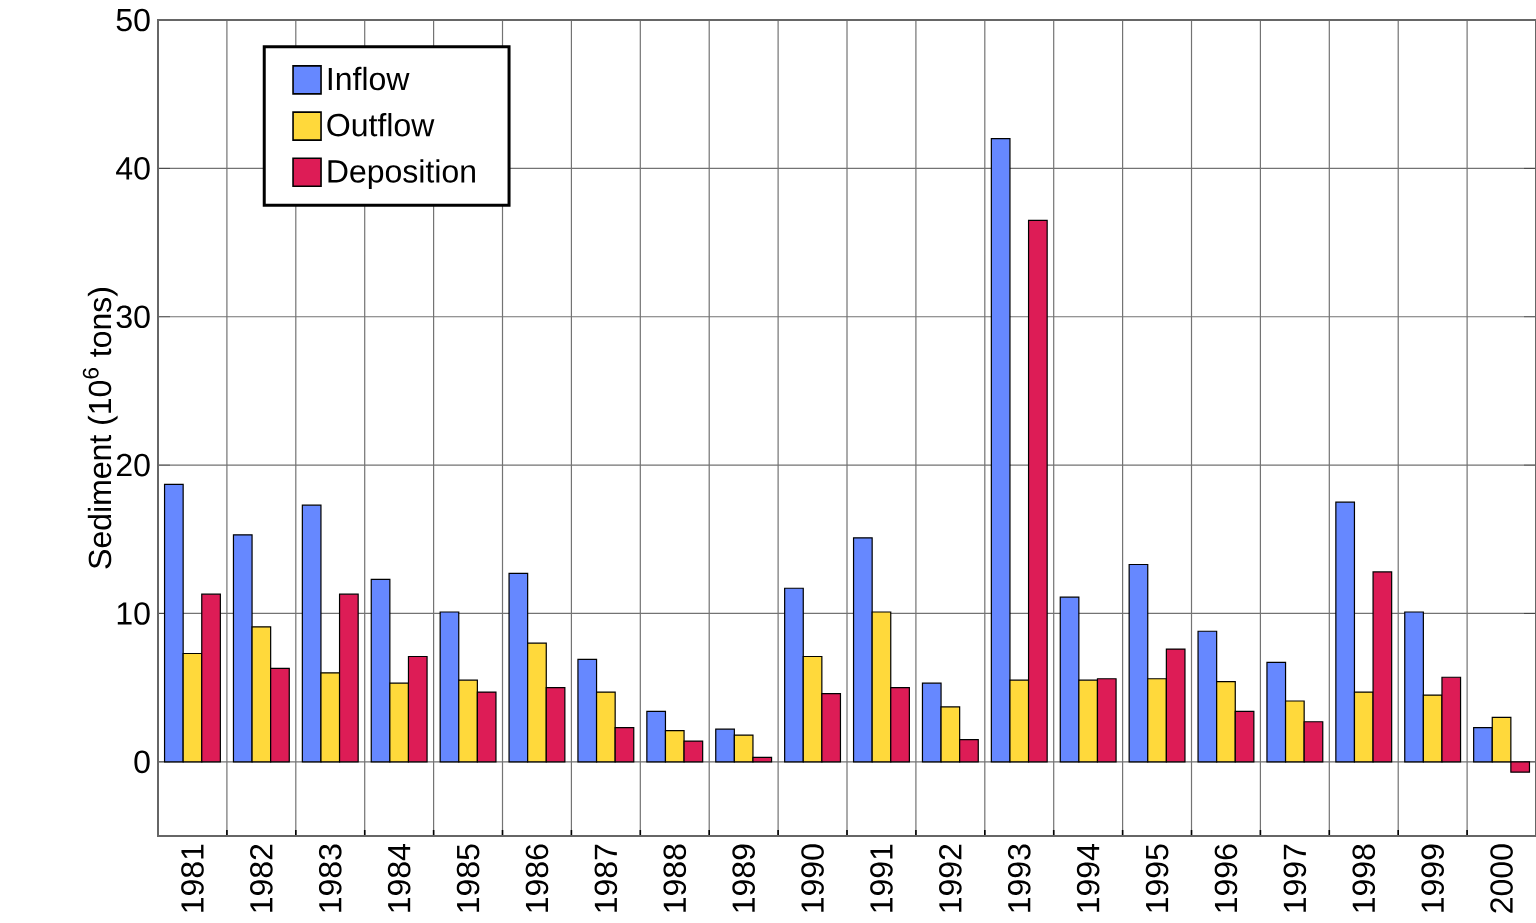 This screenshot has height=923, width=1536. Describe the element at coordinates (950, 878) in the screenshot. I see `x-tick-label: 1992` at that location.